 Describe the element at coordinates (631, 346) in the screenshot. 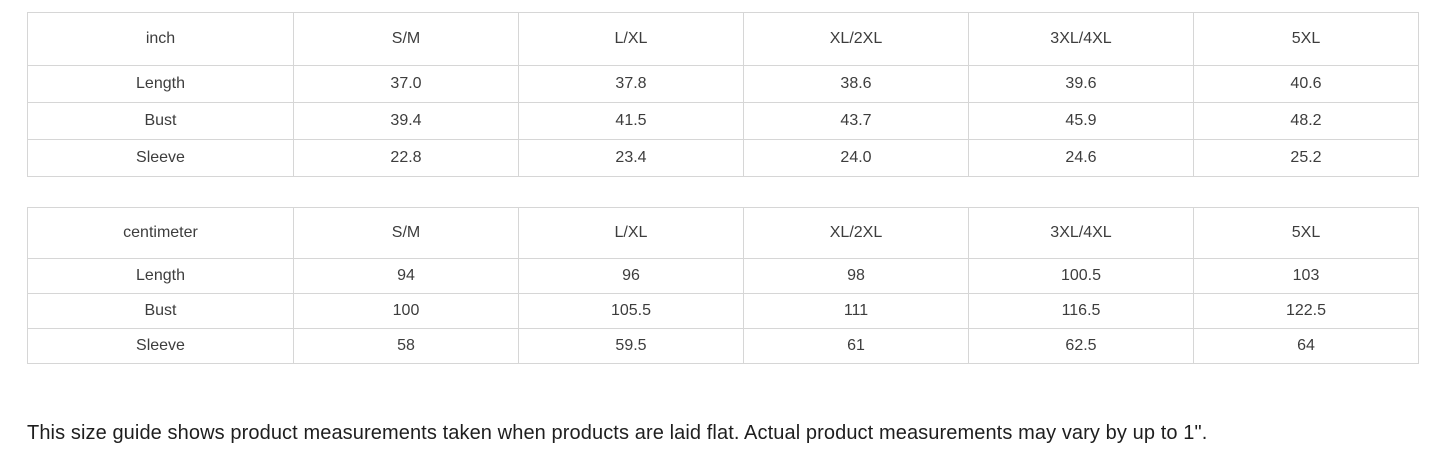

I see `cell-value: 59.5` at that location.